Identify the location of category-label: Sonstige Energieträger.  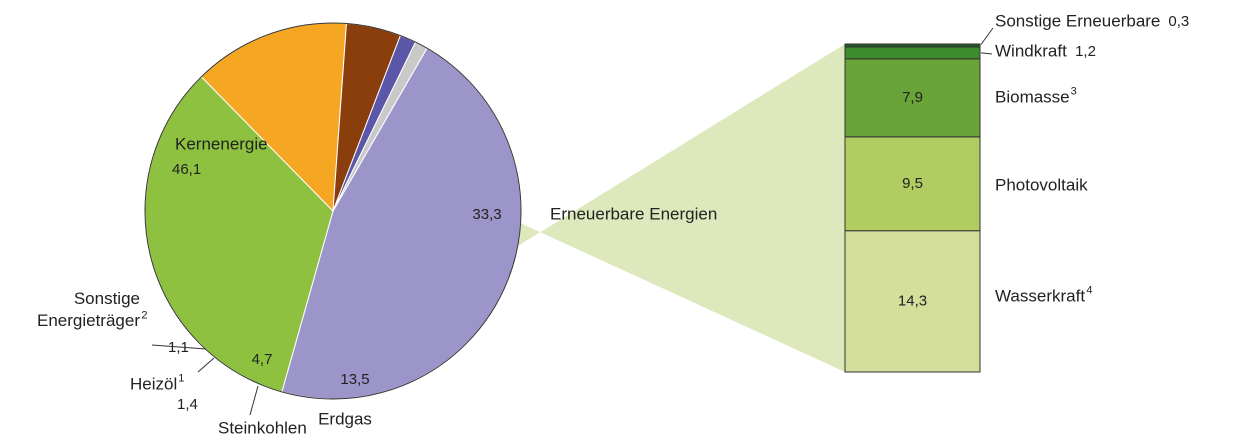
(88, 309).